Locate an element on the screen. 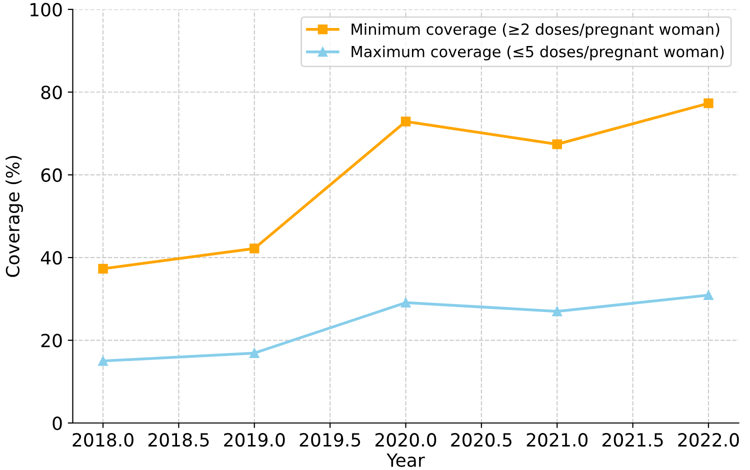 The image size is (750, 470). x-tick-label: 2019.5 is located at coordinates (330, 440).